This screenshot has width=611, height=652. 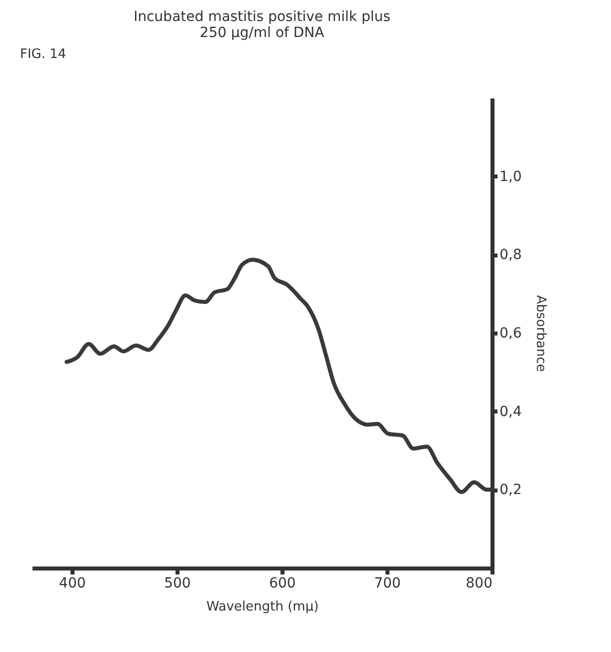 I want to click on y-tick-label: 0,8, so click(x=511, y=255).